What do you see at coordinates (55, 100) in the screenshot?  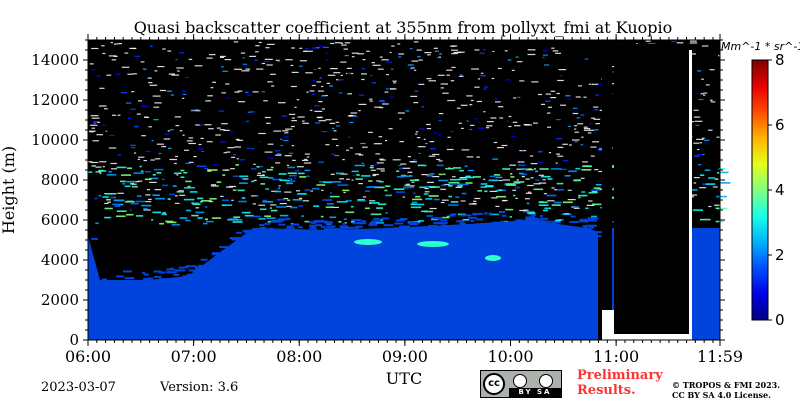 I see `y-tick-label: 12000` at bounding box center [55, 100].